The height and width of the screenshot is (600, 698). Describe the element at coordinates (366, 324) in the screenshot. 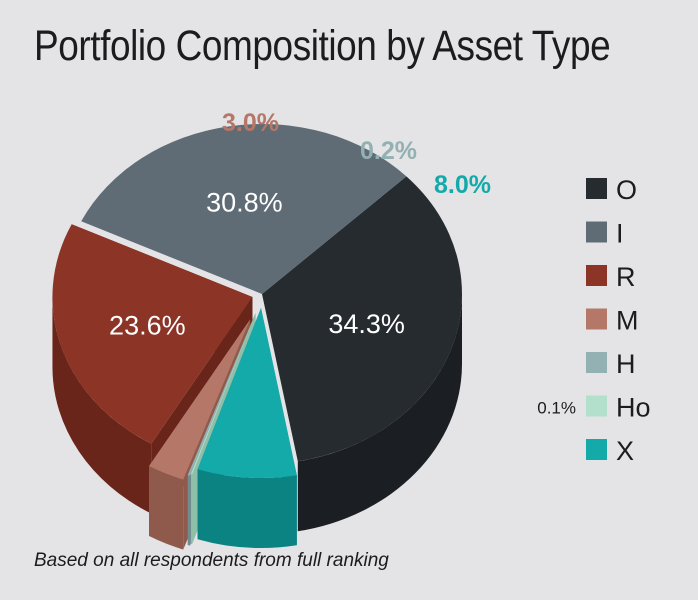

I see `slice-label-o: 34.3%` at that location.